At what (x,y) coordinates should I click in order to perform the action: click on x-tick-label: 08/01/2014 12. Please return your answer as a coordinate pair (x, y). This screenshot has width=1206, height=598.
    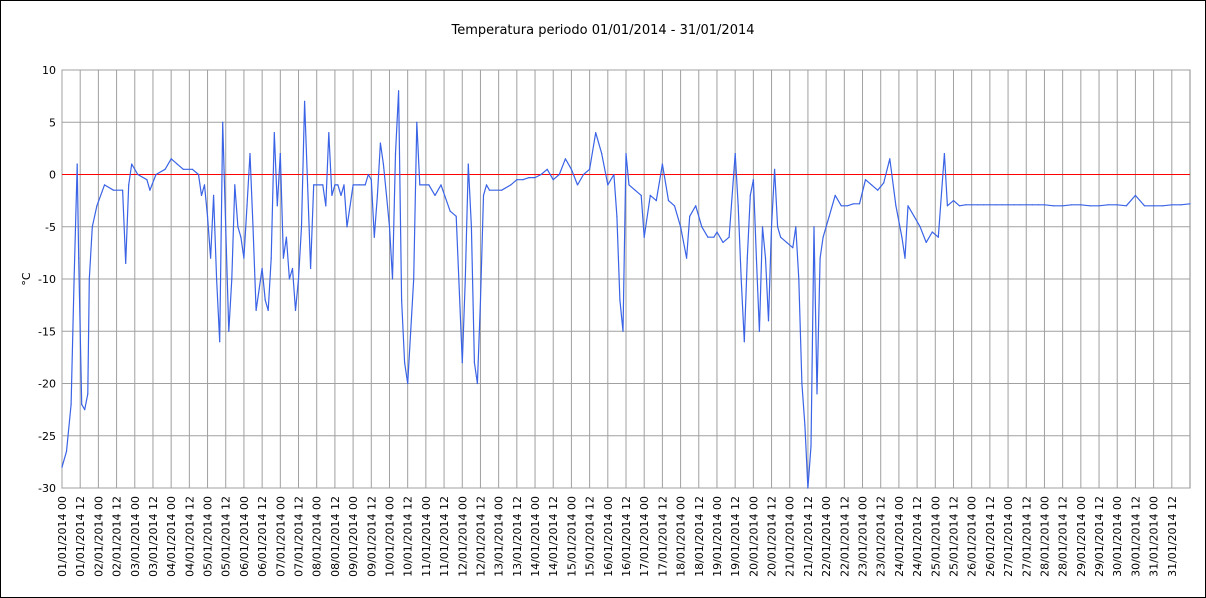
    Looking at the image, I should click on (335, 536).